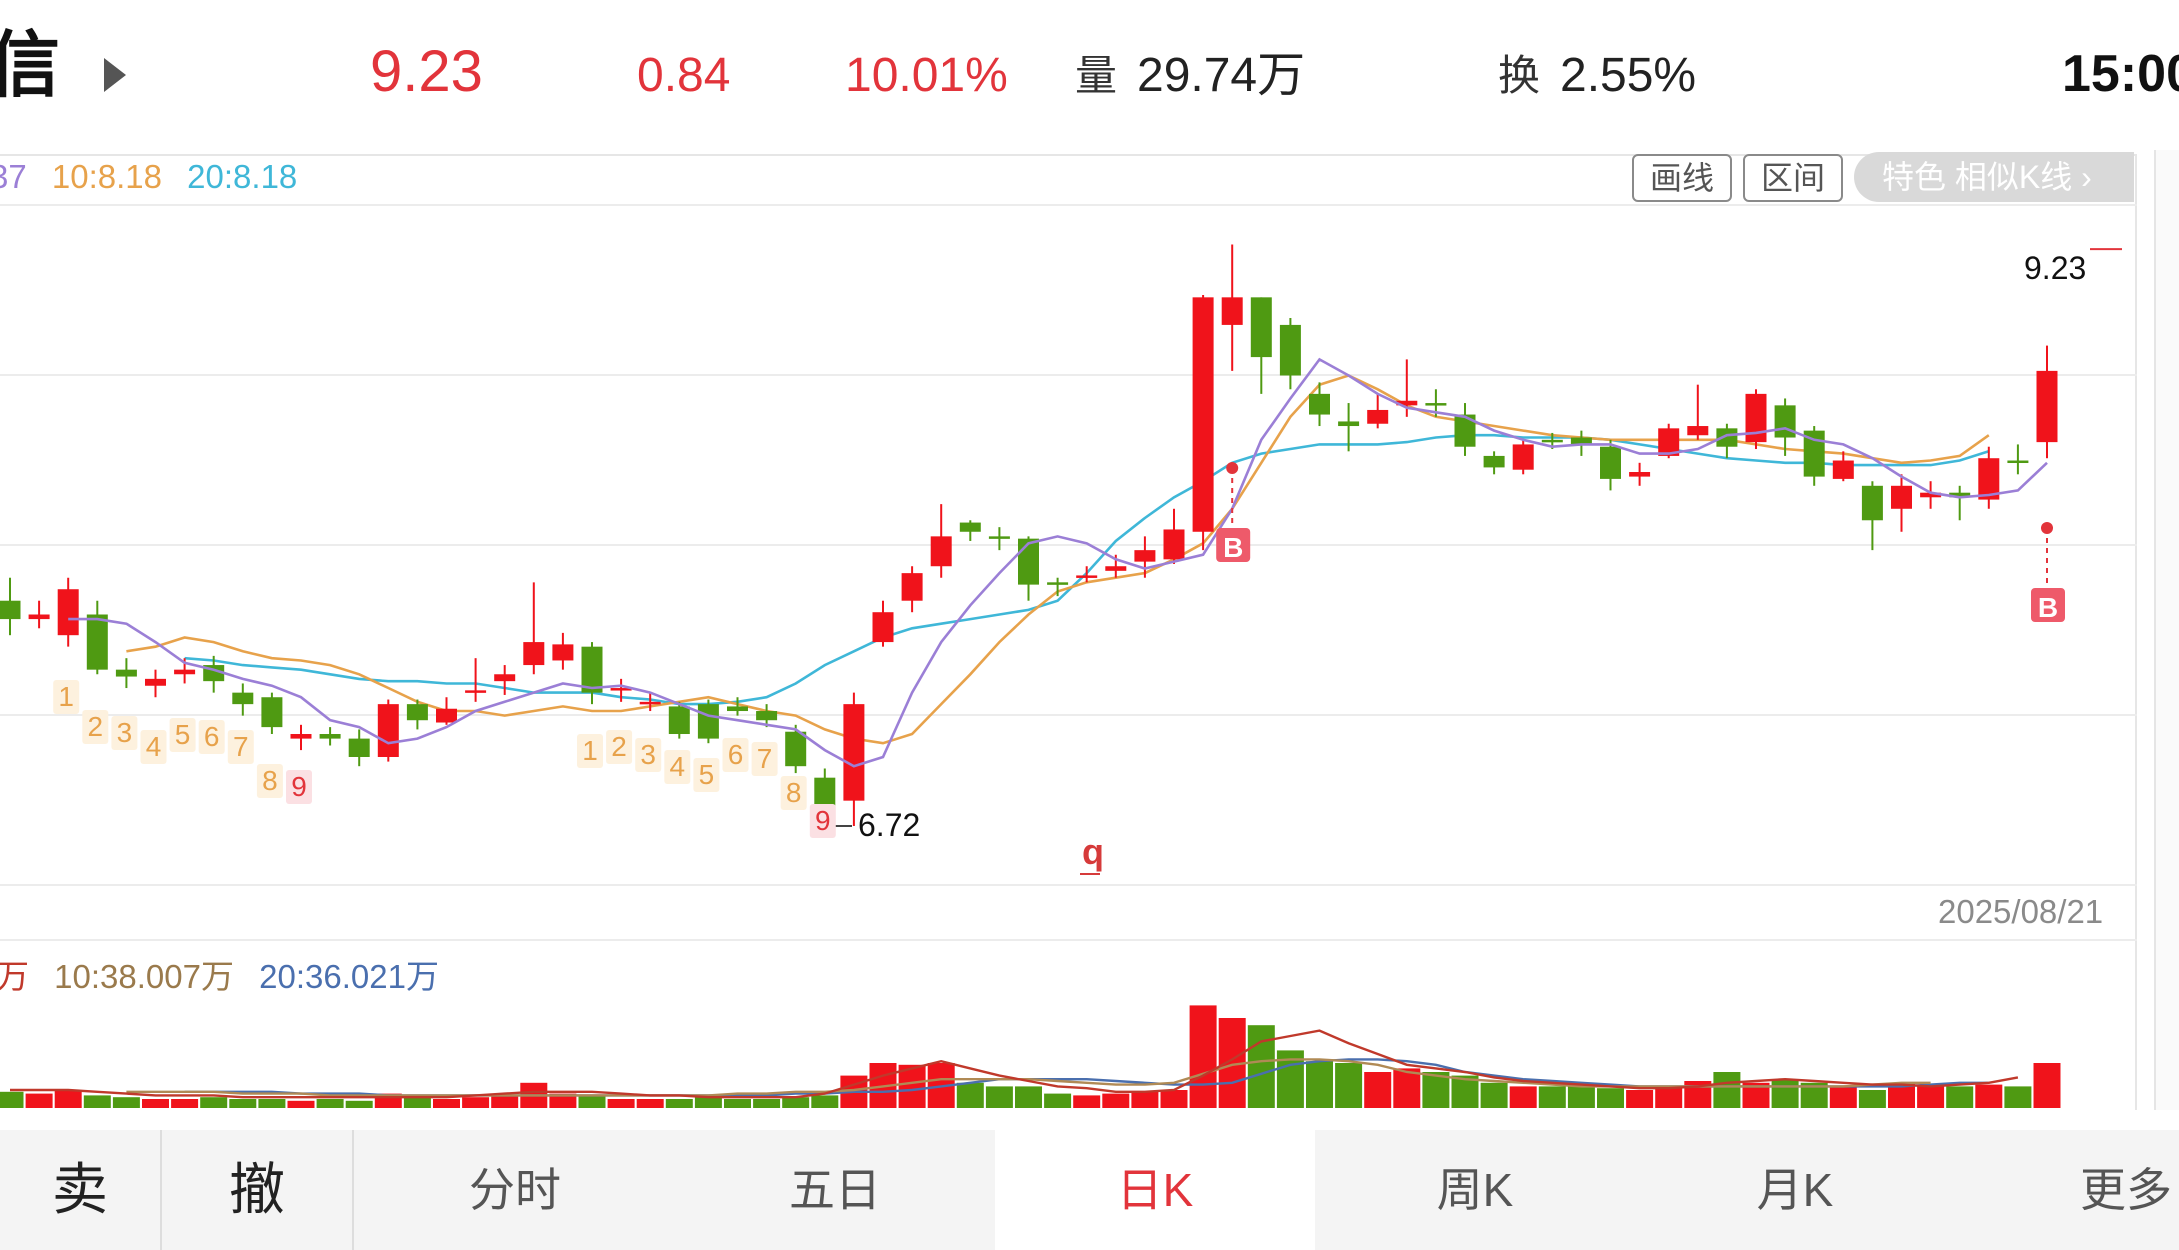 The width and height of the screenshot is (2179, 1250). Describe the element at coordinates (144, 976) in the screenshot. I see `vma10-legend: 10:38.007万` at that location.